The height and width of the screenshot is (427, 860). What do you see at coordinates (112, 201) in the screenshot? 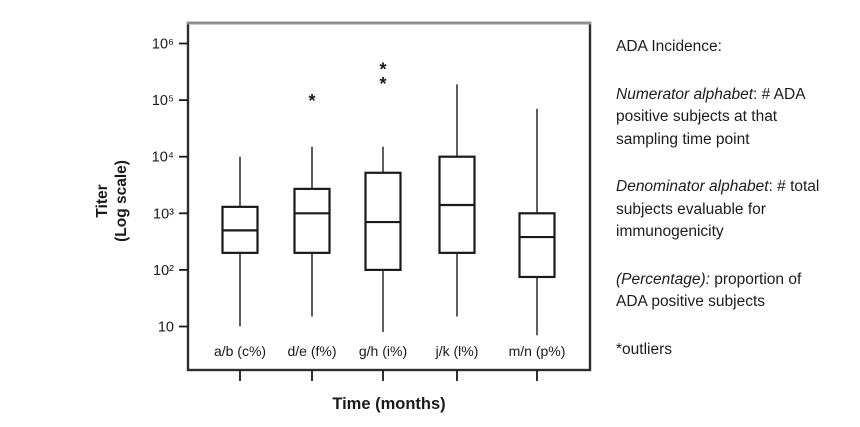
I see `y-axis-title: Titer (Log scale)` at bounding box center [112, 201].